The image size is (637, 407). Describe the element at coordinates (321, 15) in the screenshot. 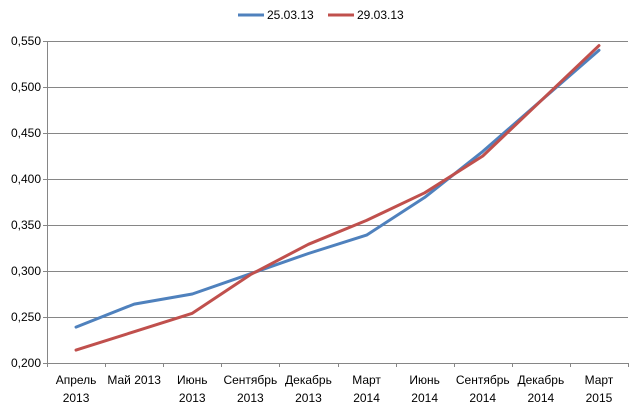

I see `chart-legend: 25.03.13 29.03.13` at that location.